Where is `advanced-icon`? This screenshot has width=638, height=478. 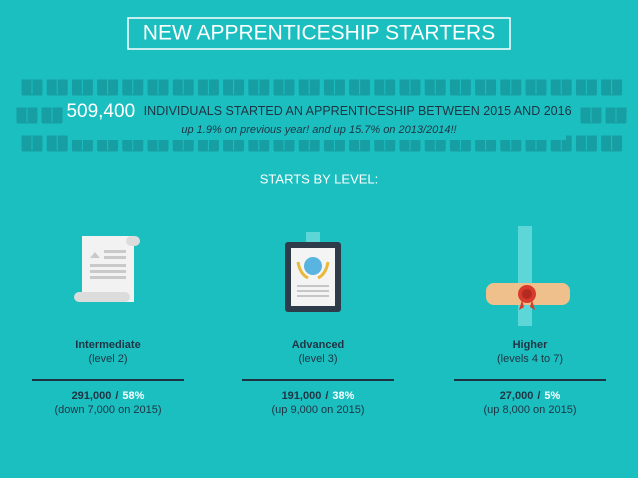
advanced-icon is located at coordinates (313, 272).